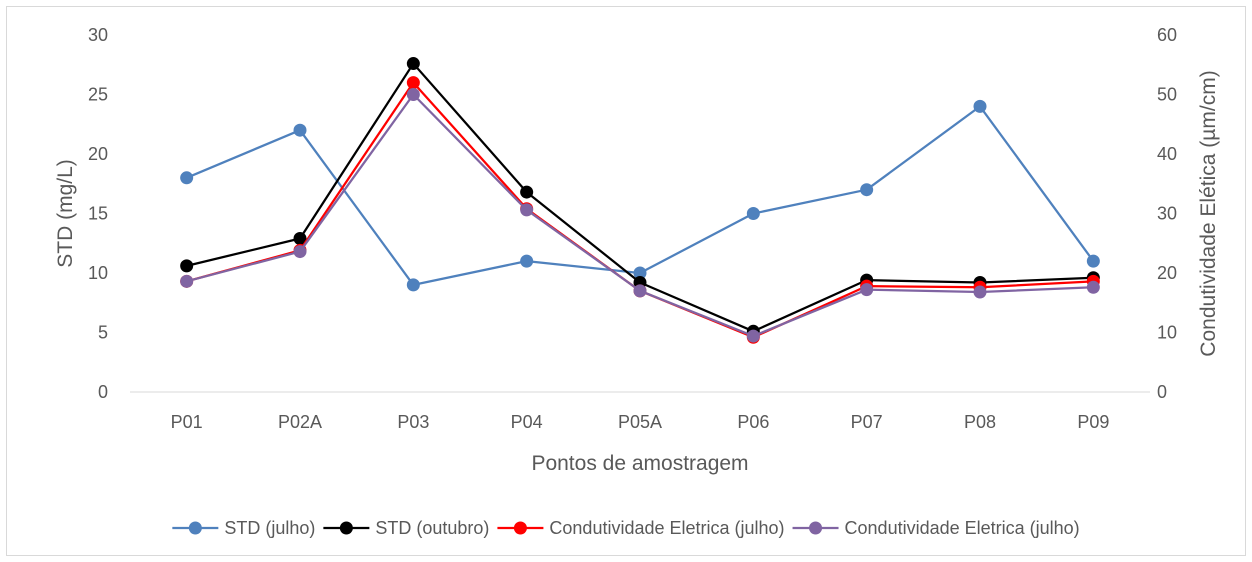 This screenshot has height=562, width=1252. I want to click on y-right-tick-label: 50, so click(1167, 95).